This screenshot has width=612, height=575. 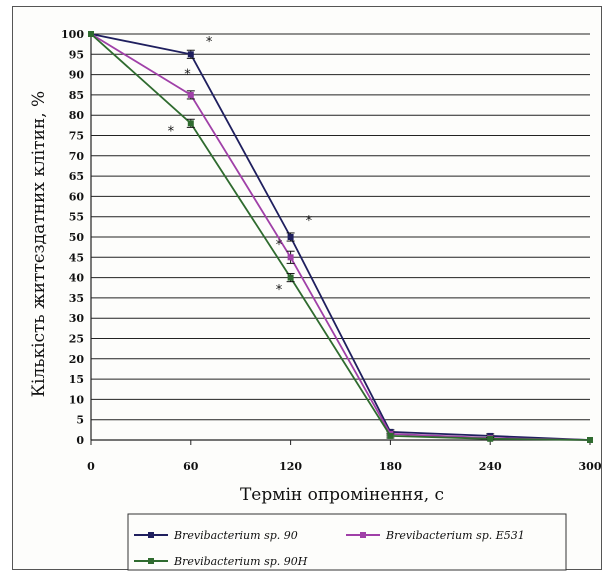 What do you see at coordinates (77, 156) in the screenshot?
I see `y-tick-label: 70` at bounding box center [77, 156].